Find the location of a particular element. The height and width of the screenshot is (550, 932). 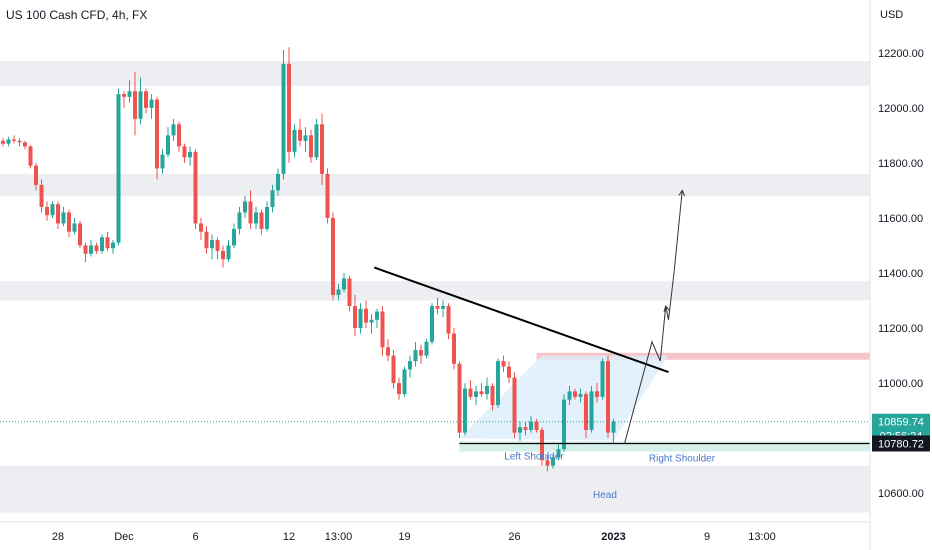

price-tick-label: 12000.00 is located at coordinates (901, 109).